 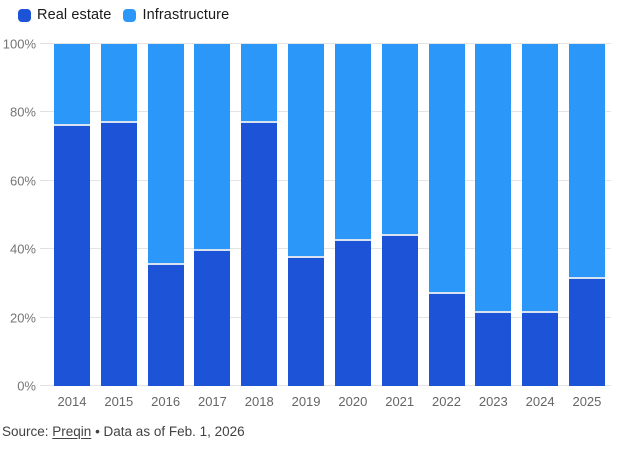 I want to click on bar-2022, so click(x=446, y=215).